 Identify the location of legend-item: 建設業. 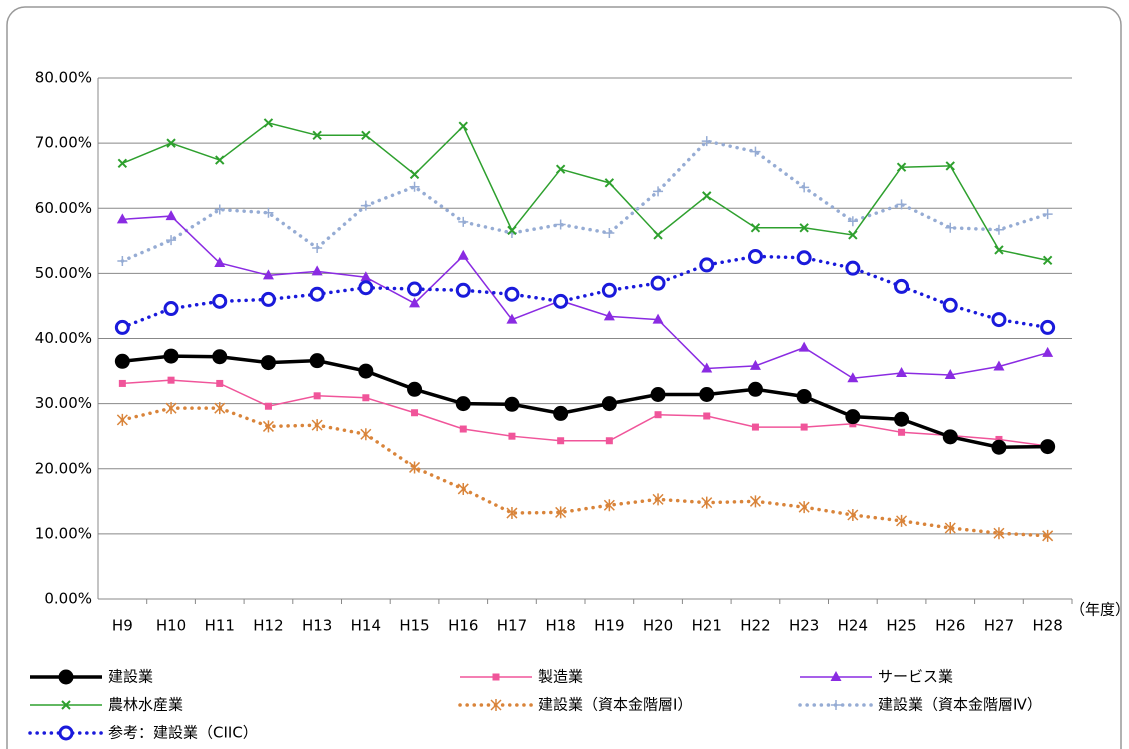
(91, 677).